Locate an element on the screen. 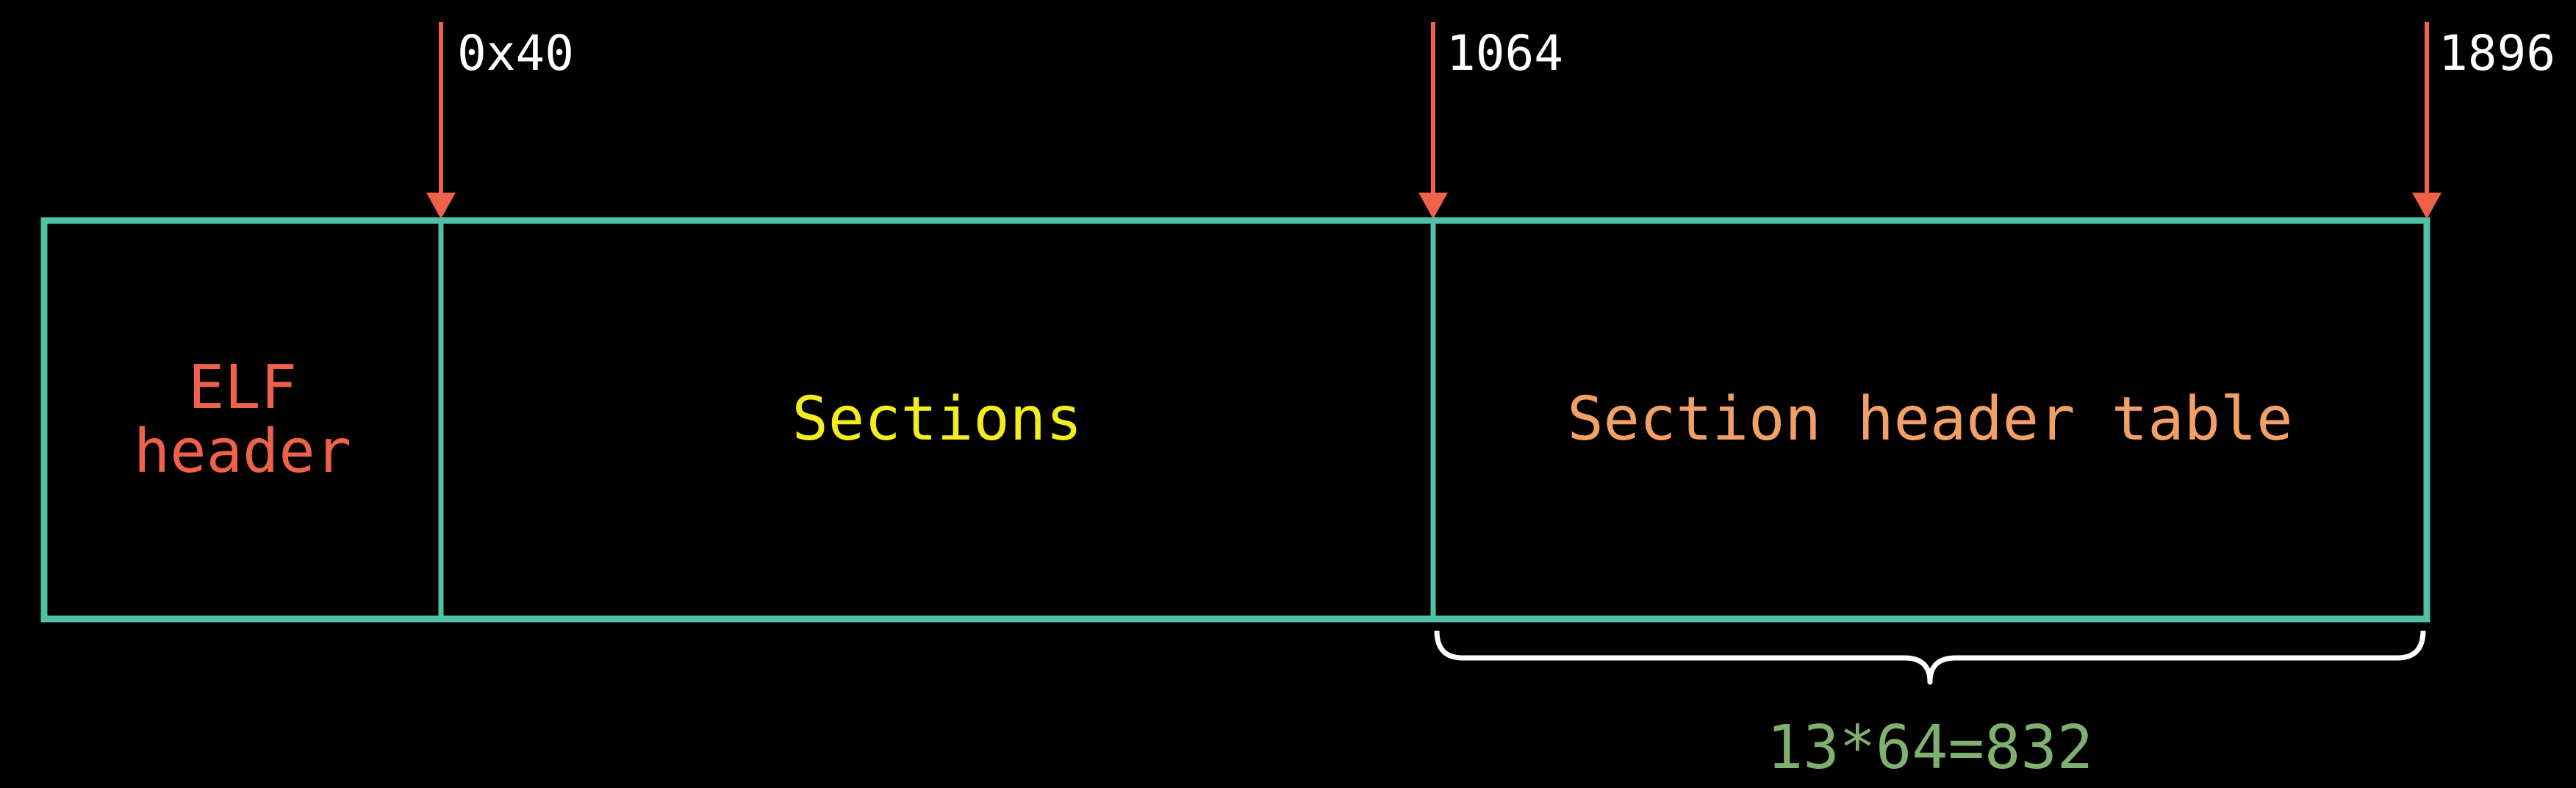 This screenshot has height=788, width=2576. elf-header-label-line1: ELF is located at coordinates (242, 388).